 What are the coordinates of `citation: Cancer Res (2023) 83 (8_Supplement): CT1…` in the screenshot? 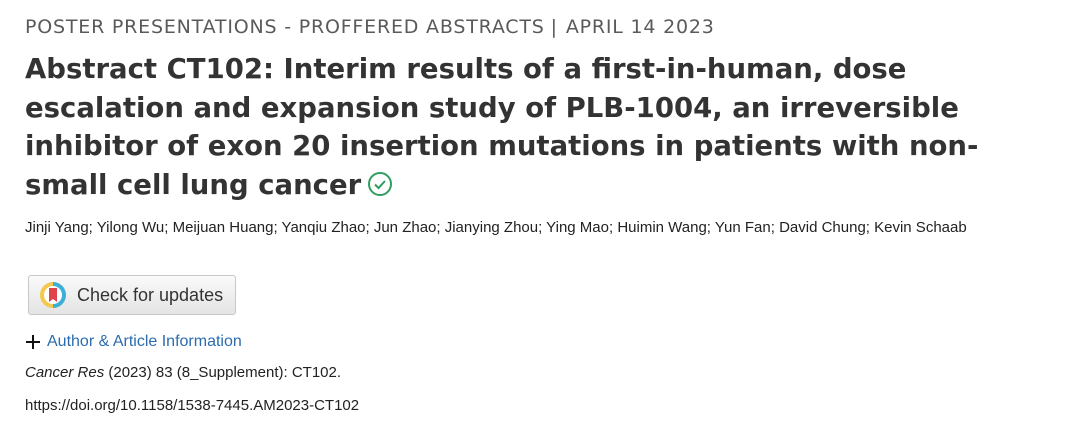 It's located at (183, 372).